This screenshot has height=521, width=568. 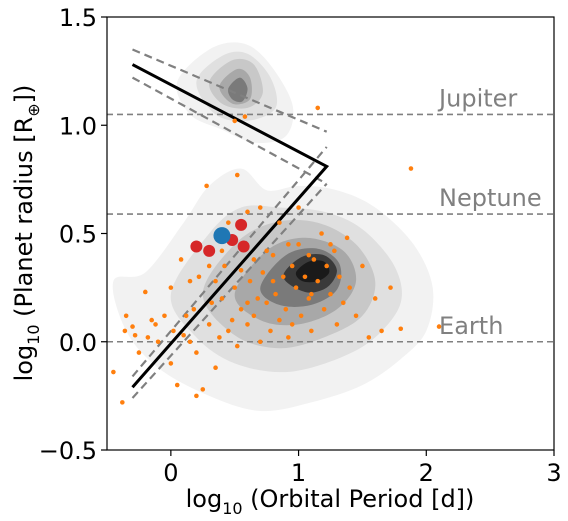 I want to click on y-tick-label-1: 0.0, so click(x=78, y=343).